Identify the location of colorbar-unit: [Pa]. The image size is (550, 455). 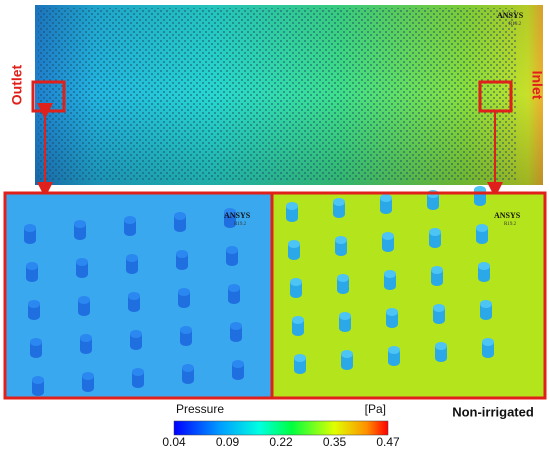
(375, 409).